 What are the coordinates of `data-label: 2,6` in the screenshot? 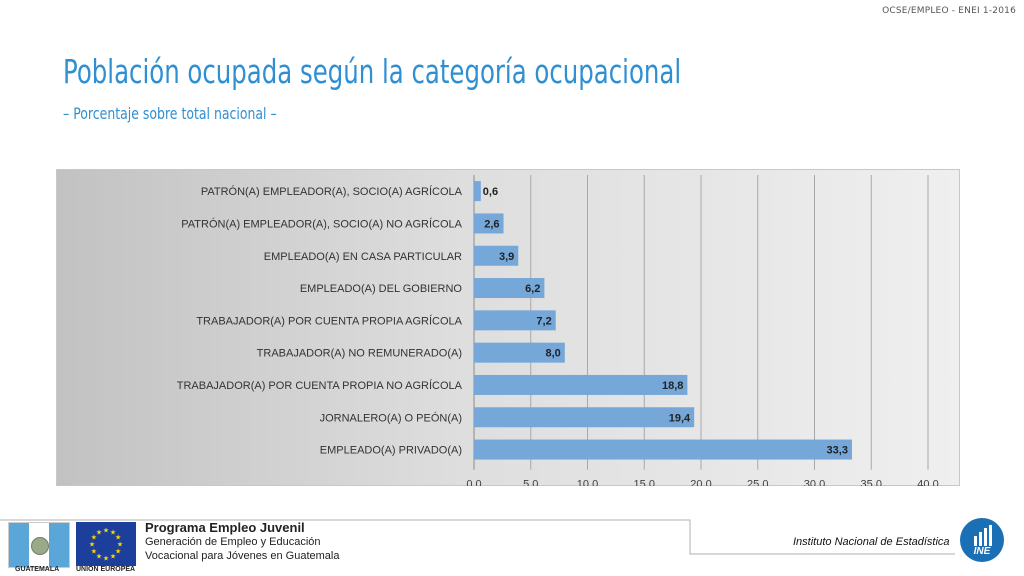 It's located at (491, 224).